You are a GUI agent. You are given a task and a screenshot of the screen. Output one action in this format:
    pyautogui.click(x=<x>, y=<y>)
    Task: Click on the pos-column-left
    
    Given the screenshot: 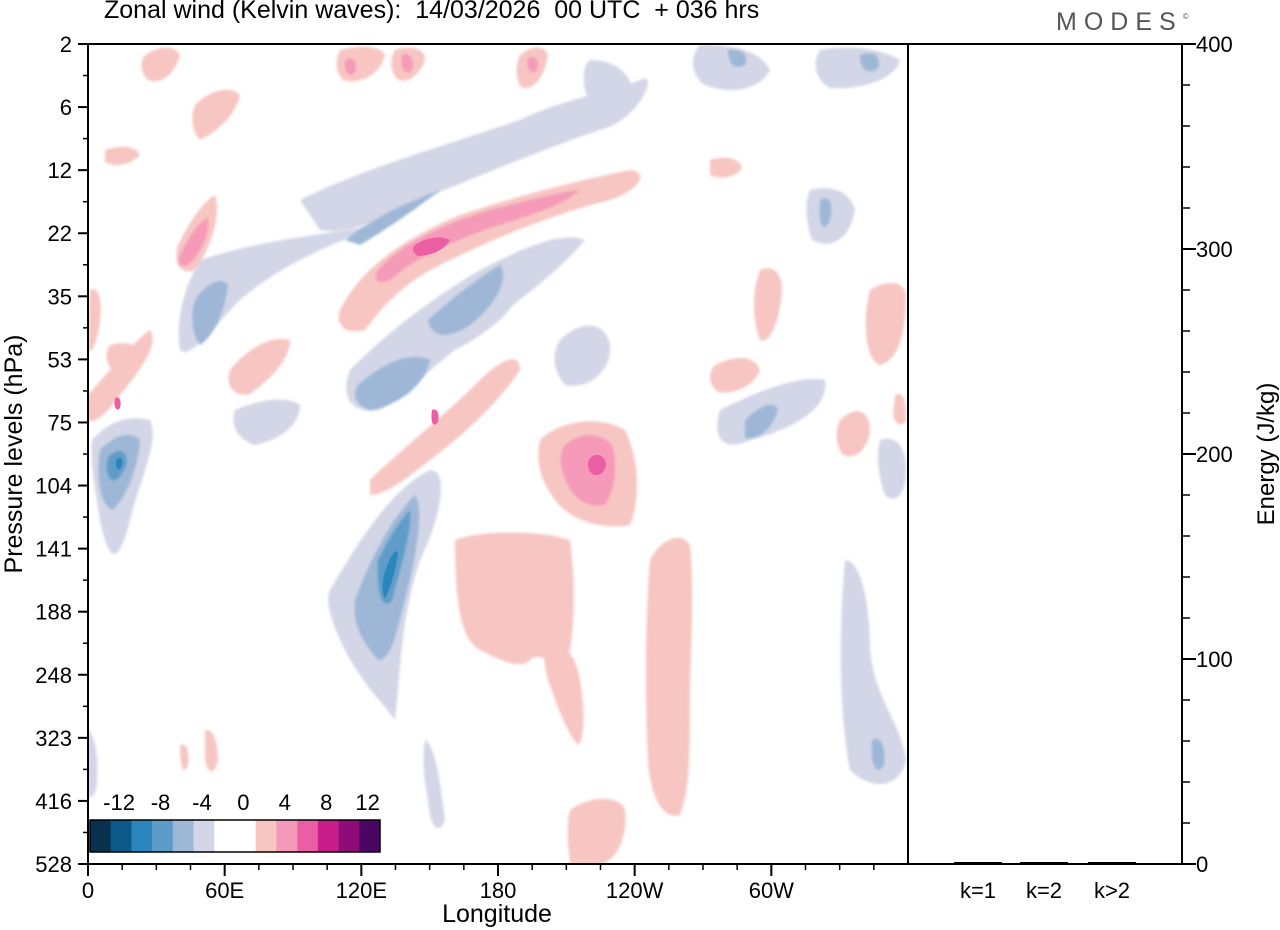 What is the action you would take?
    pyautogui.click(x=94, y=320)
    